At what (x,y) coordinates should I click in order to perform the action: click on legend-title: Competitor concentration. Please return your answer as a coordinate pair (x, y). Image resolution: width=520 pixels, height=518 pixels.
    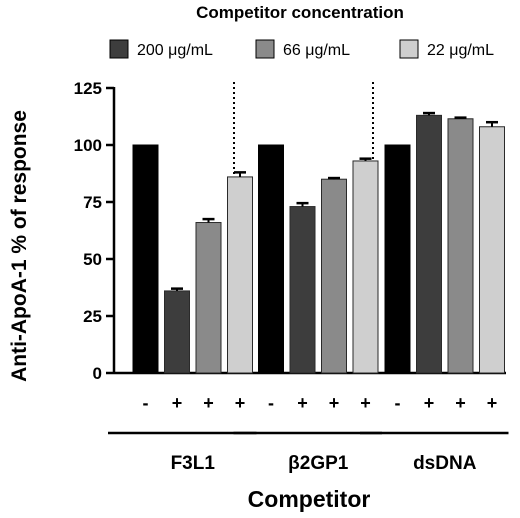
    Looking at the image, I should click on (300, 12).